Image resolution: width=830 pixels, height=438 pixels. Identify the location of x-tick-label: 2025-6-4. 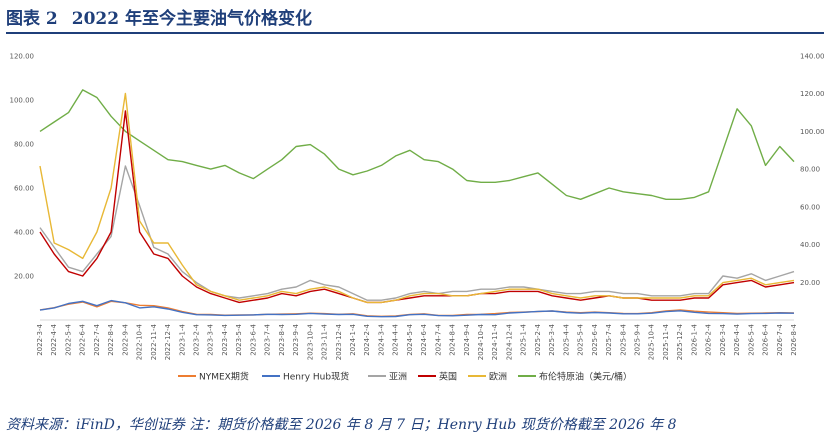
(595, 339).